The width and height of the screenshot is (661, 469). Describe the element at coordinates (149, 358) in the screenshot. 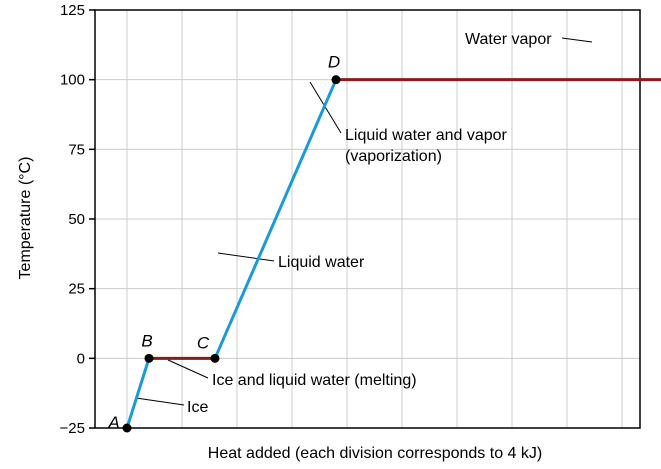

I see `point-b` at that location.